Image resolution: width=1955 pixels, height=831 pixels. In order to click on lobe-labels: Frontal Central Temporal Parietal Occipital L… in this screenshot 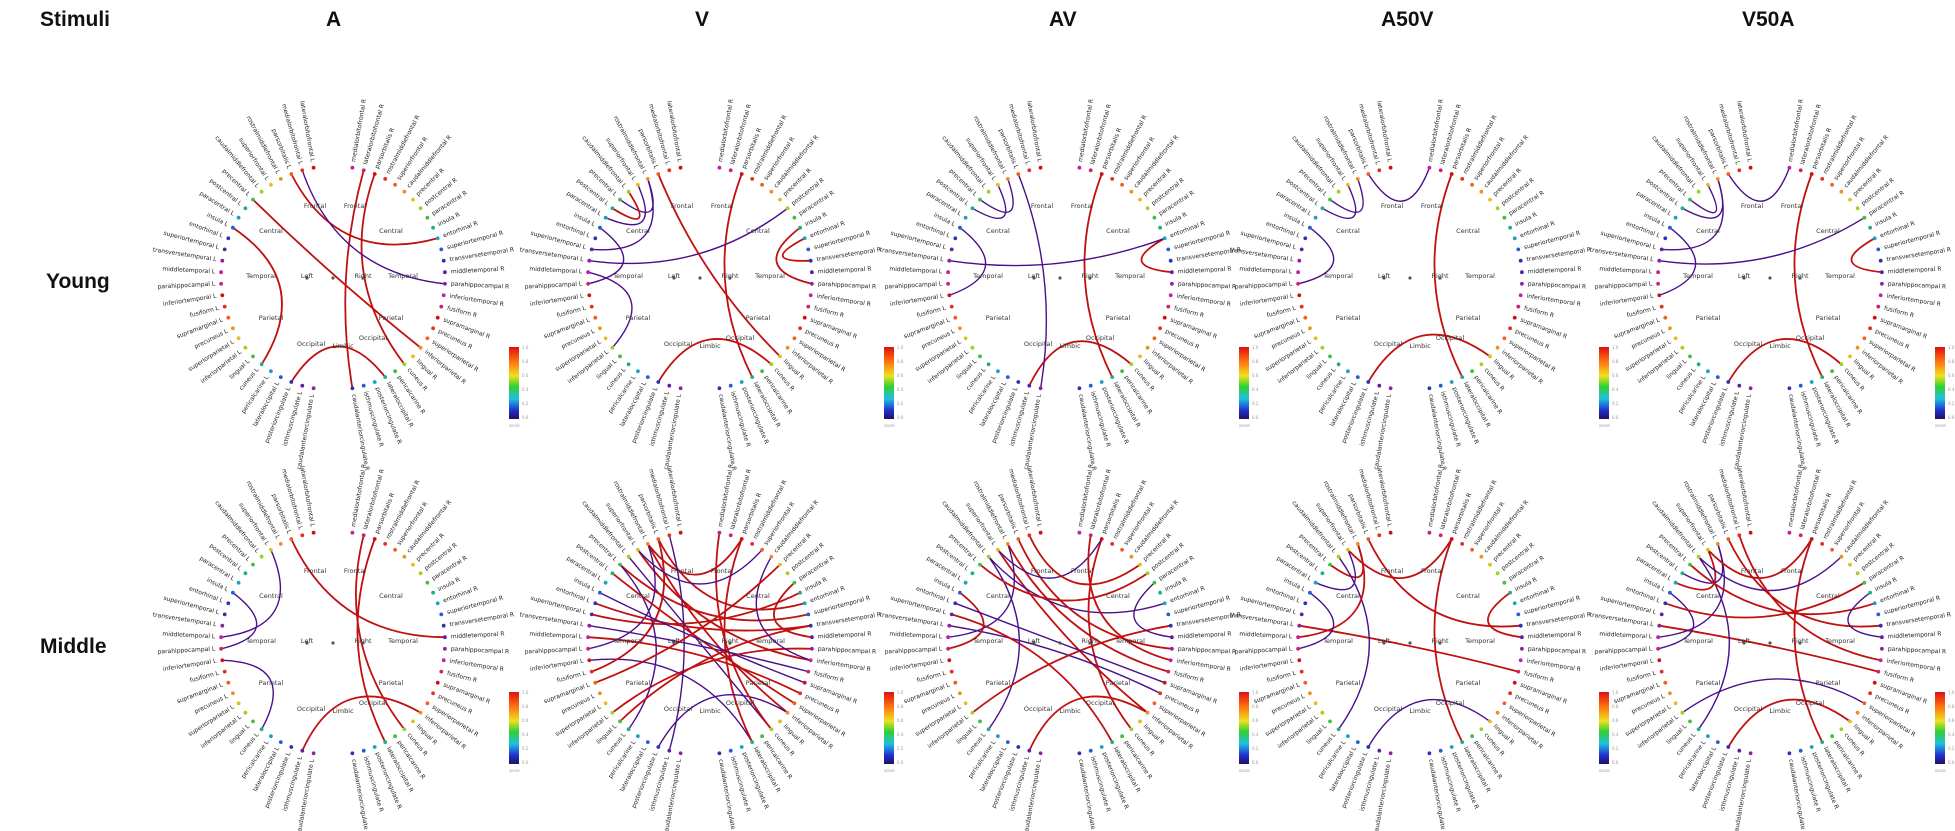, I will do `click(1058, 276)`.